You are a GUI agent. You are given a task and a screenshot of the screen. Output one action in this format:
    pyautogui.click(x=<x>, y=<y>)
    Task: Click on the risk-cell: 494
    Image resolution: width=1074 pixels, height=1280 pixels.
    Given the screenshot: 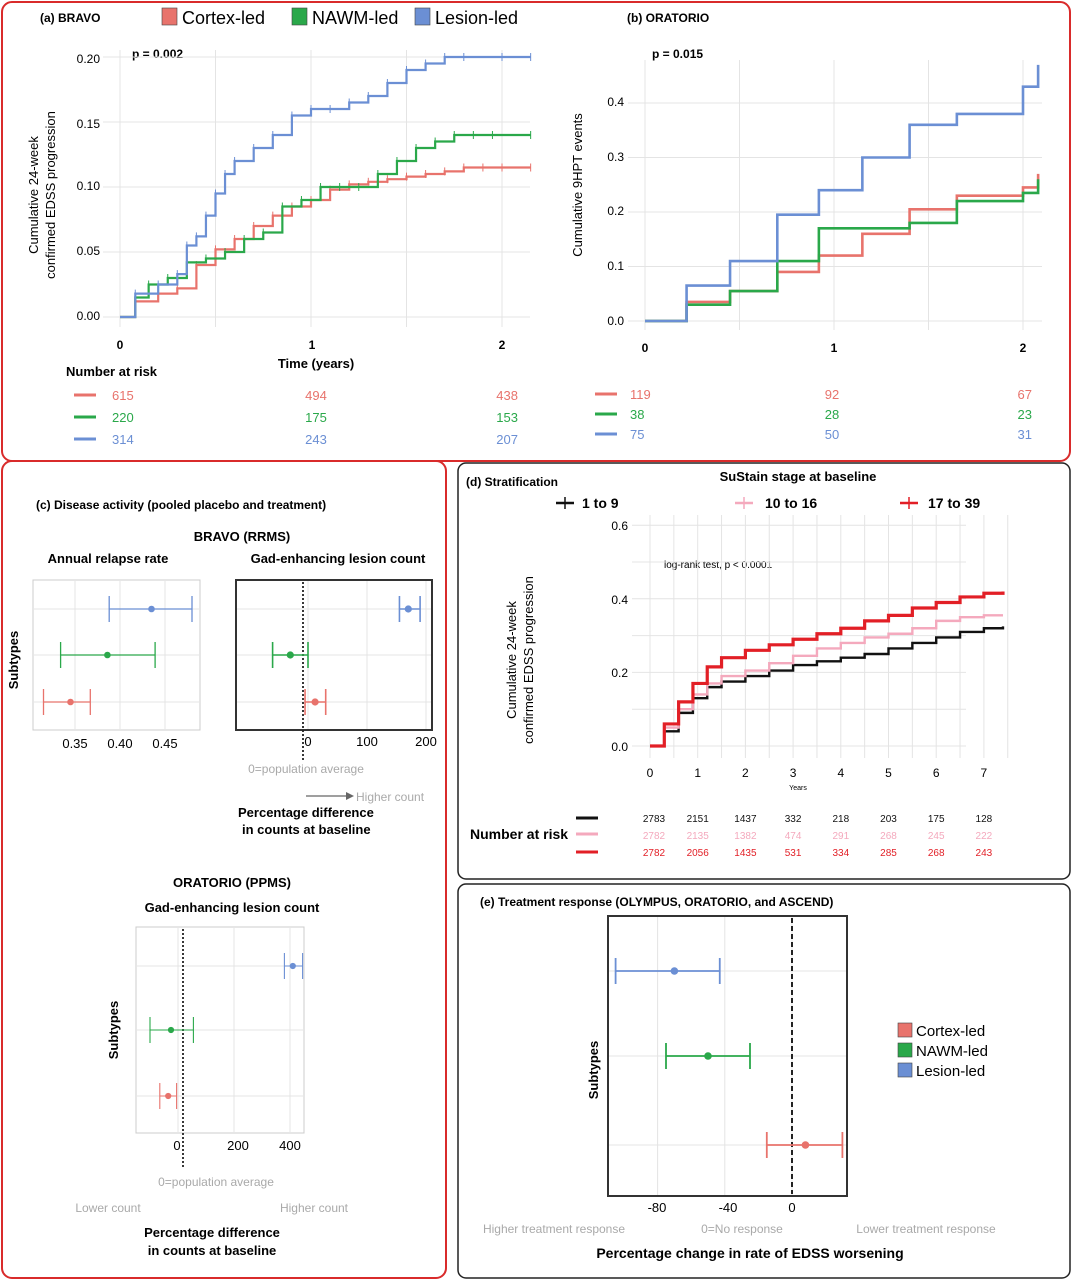 What is the action you would take?
    pyautogui.click(x=316, y=395)
    